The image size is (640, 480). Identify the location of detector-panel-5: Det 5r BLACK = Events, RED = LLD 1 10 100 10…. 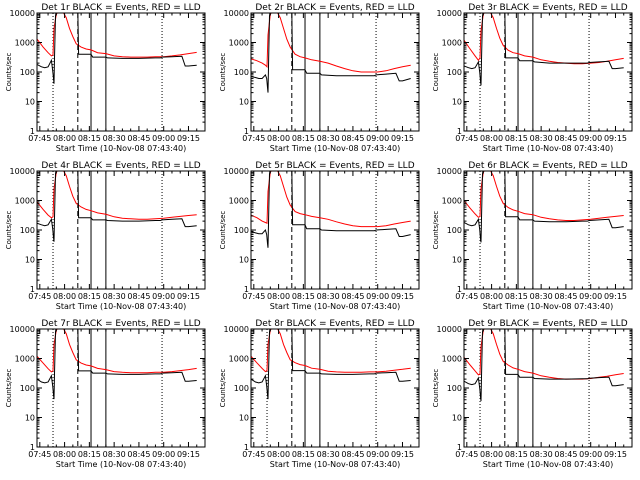
(319, 236).